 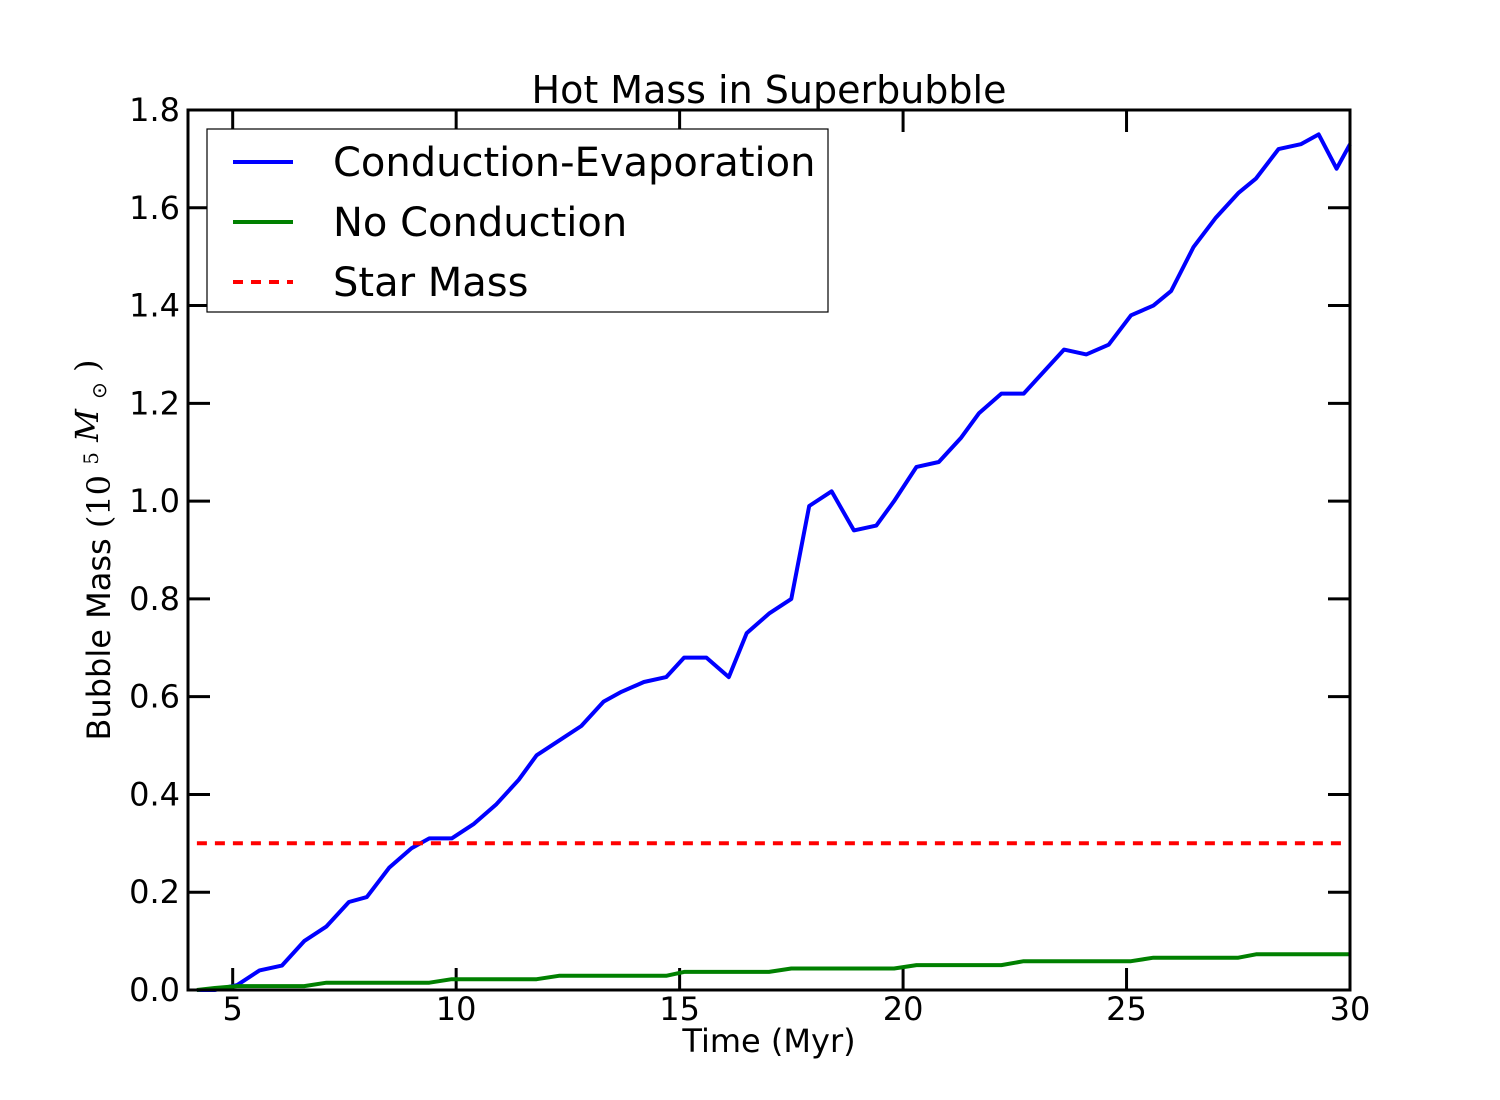 I want to click on y-tick-label: 0.0, so click(x=154, y=990).